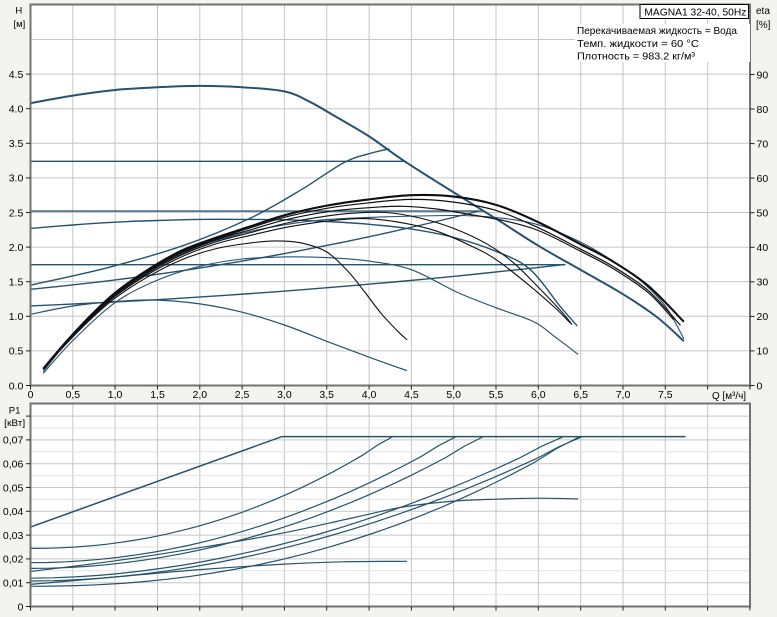 Image resolution: width=777 pixels, height=617 pixels. Describe the element at coordinates (13, 584) in the screenshot. I see `svg-text: 0,01` at that location.